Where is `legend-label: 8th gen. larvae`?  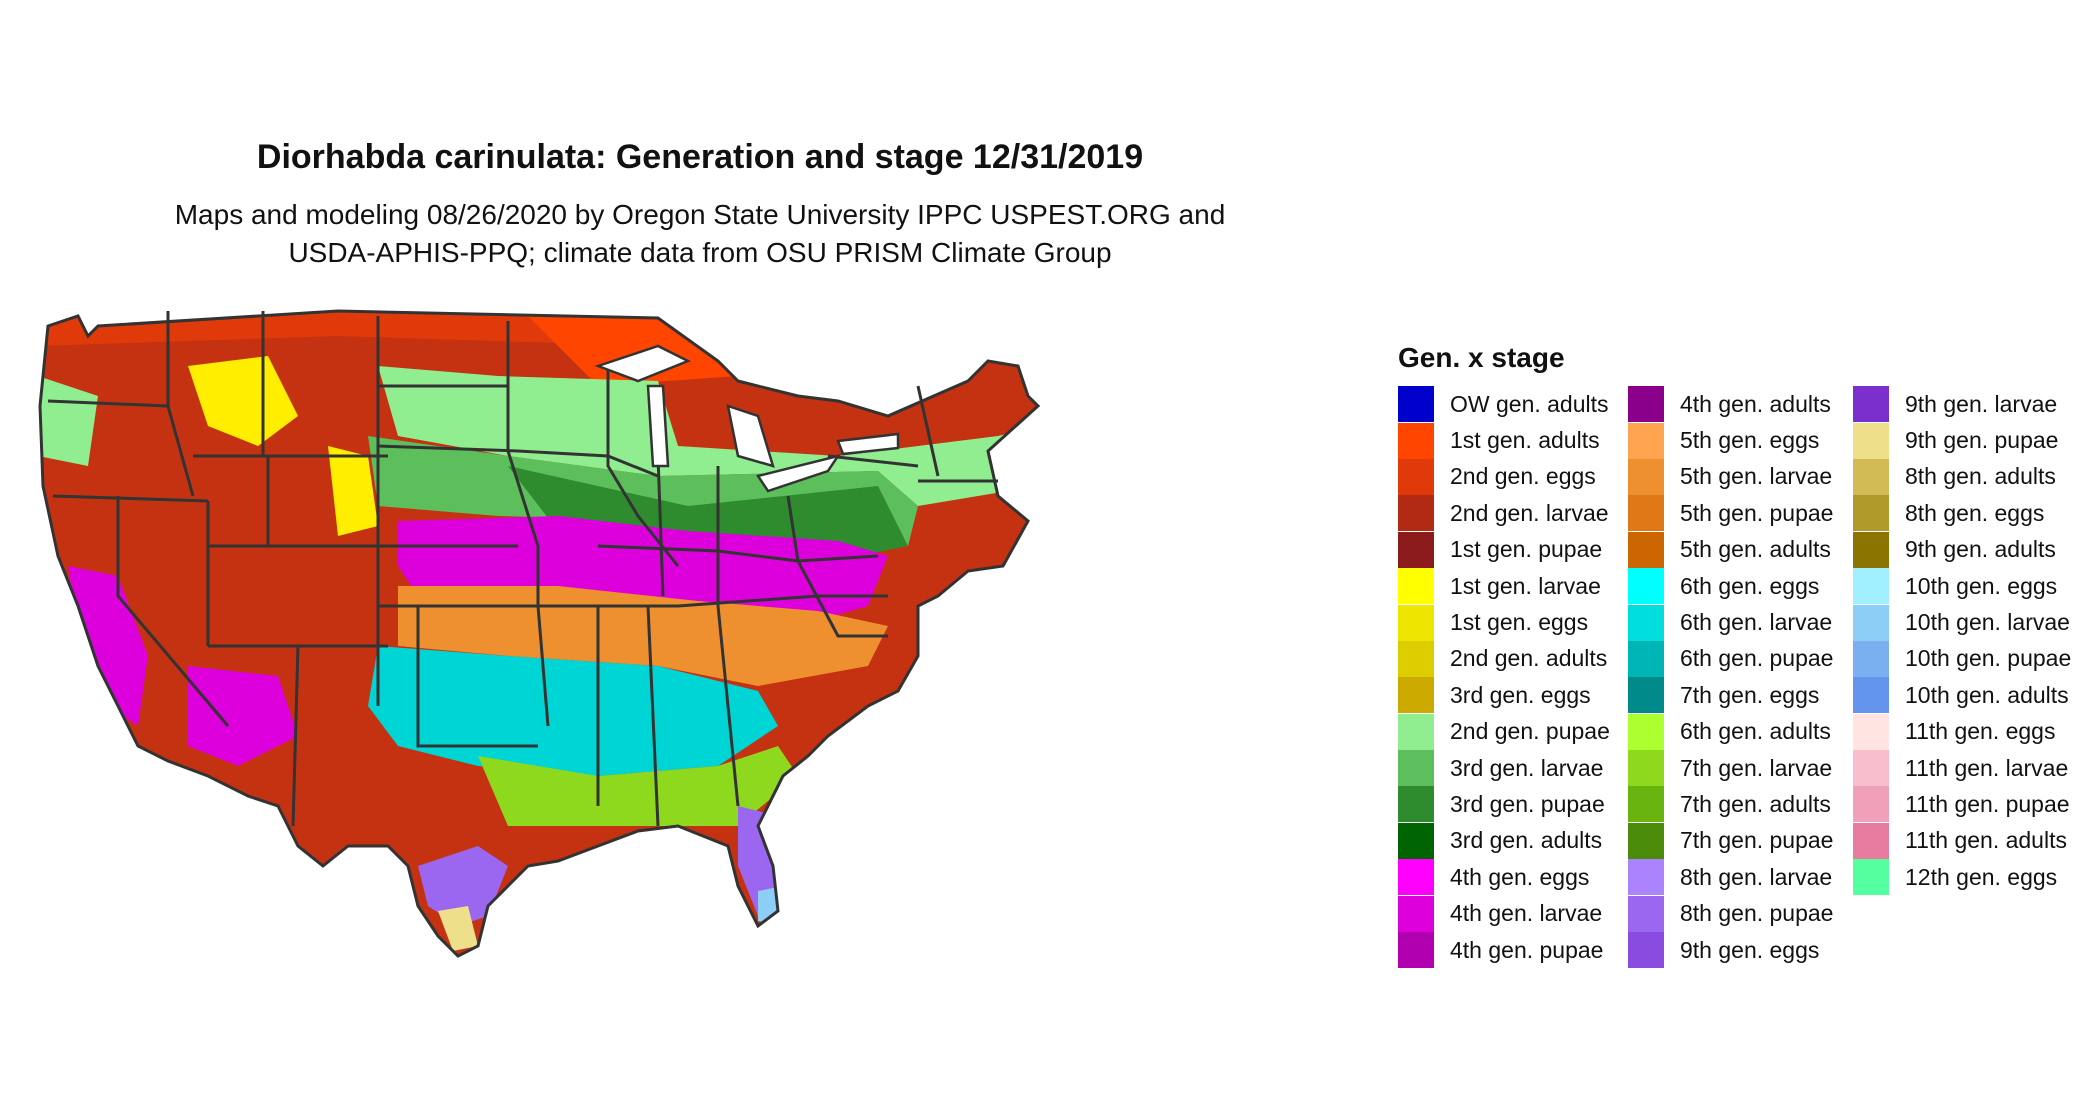 legend-label: 8th gen. larvae is located at coordinates (1756, 876).